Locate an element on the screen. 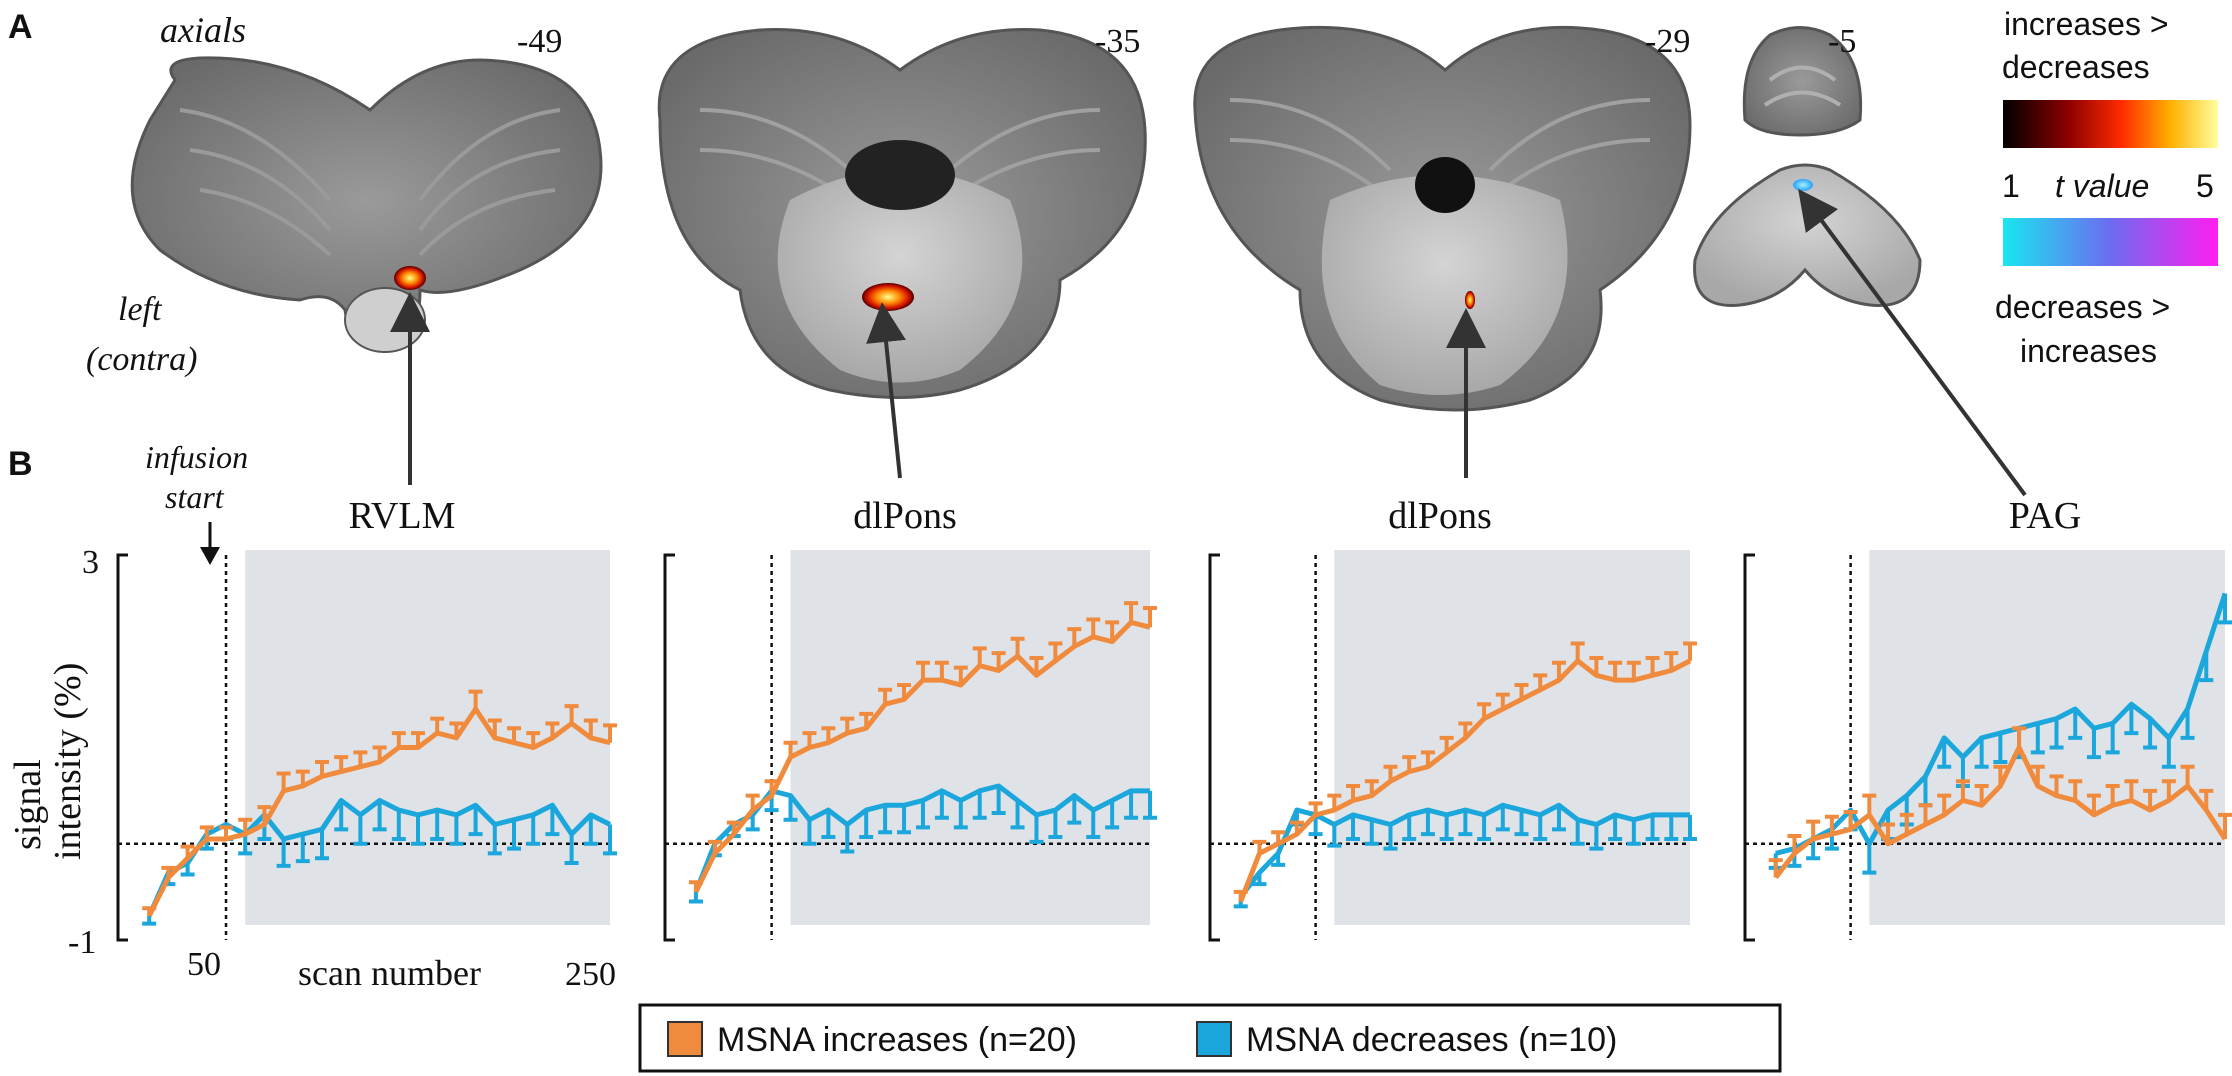 Image resolution: width=2232 pixels, height=1076 pixels. colorbar-min: 1 is located at coordinates (2011, 186).